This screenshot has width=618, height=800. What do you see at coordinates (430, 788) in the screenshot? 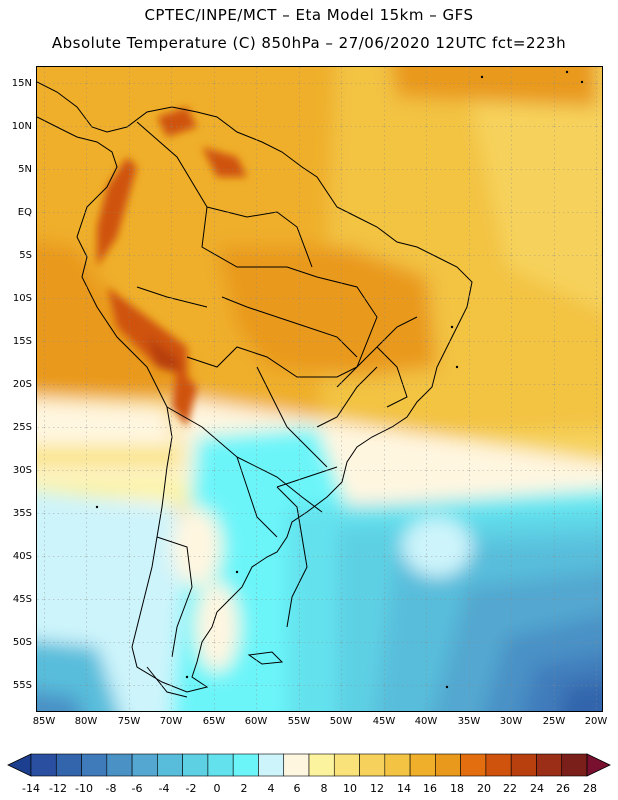
I see `color-scale-label: 16` at bounding box center [430, 788].